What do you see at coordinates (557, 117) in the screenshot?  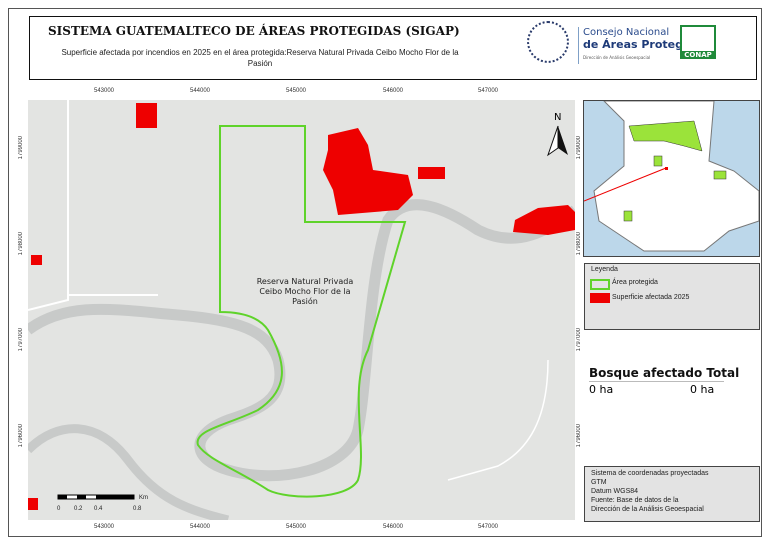 I see `svg-text: N` at bounding box center [557, 117].